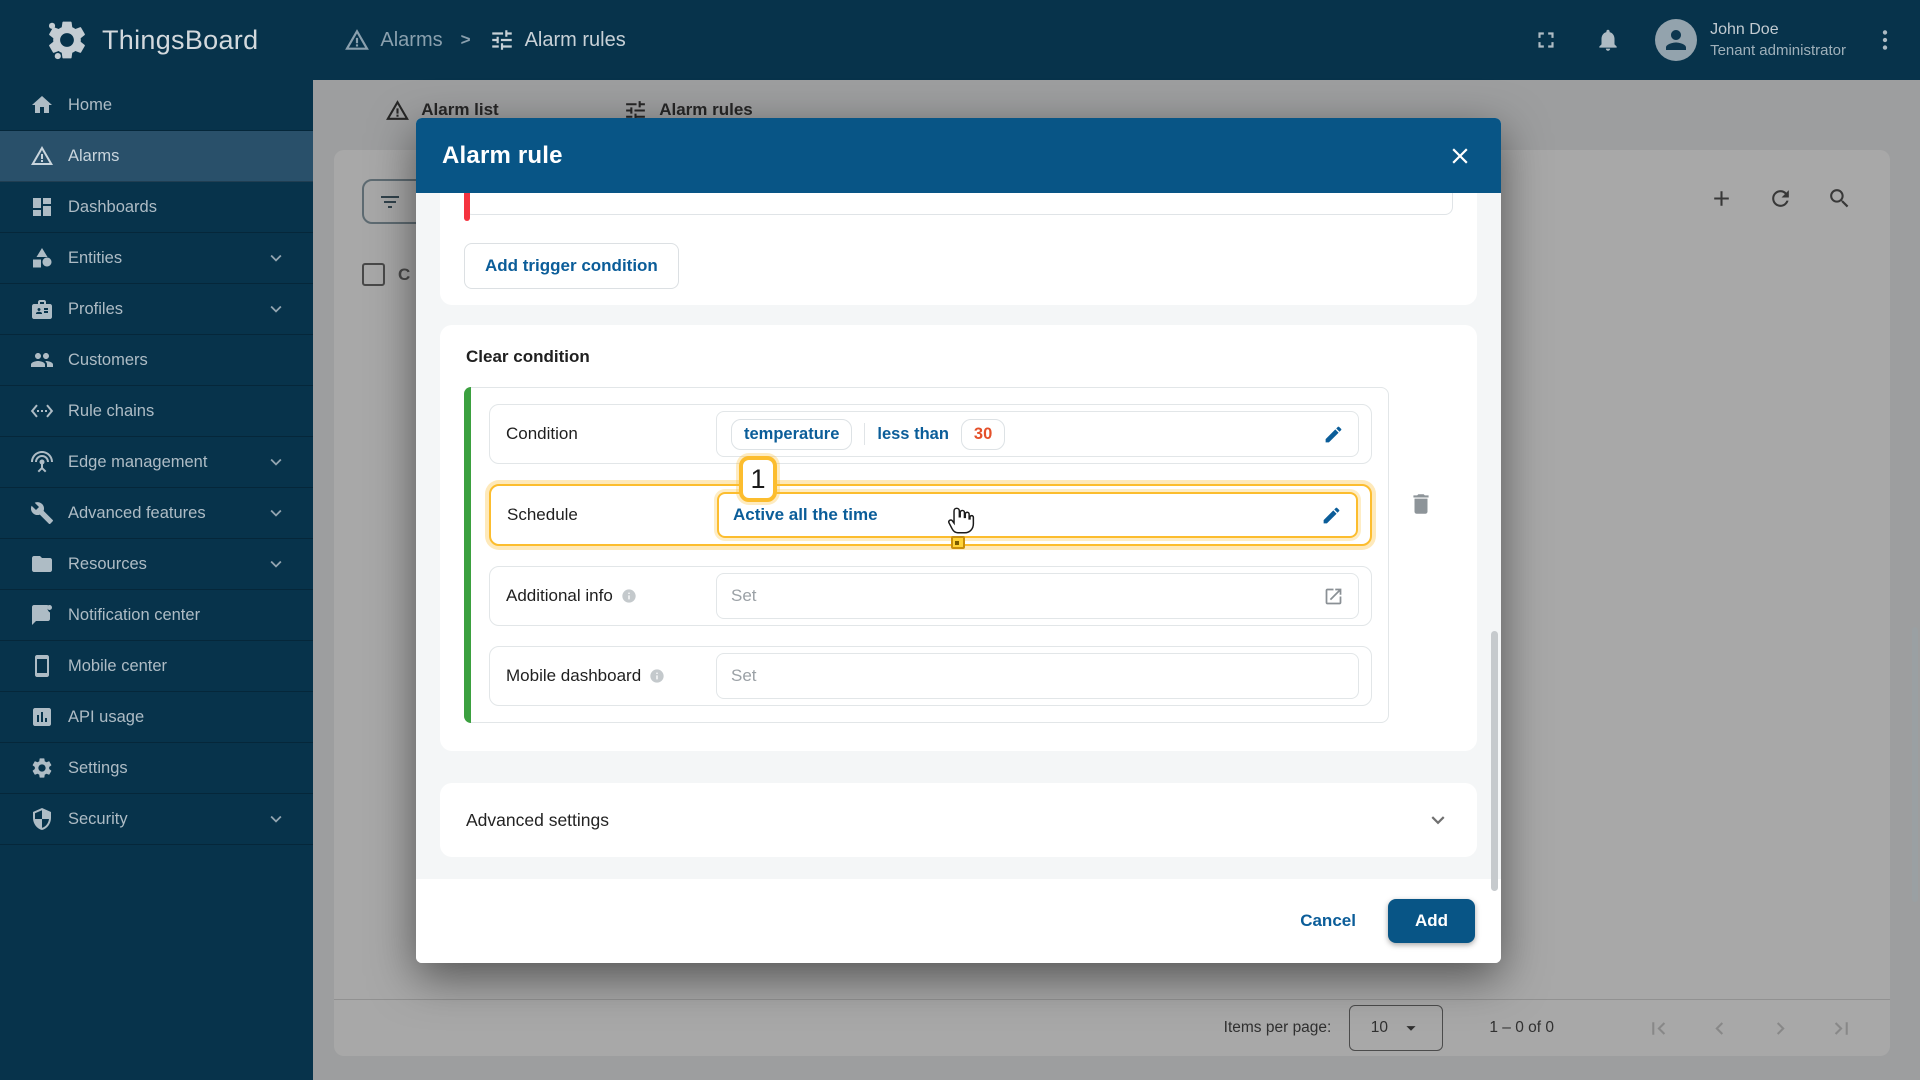  Describe the element at coordinates (156, 207) in the screenshot. I see `sidebar-item-dashboards: Dashboards` at that location.